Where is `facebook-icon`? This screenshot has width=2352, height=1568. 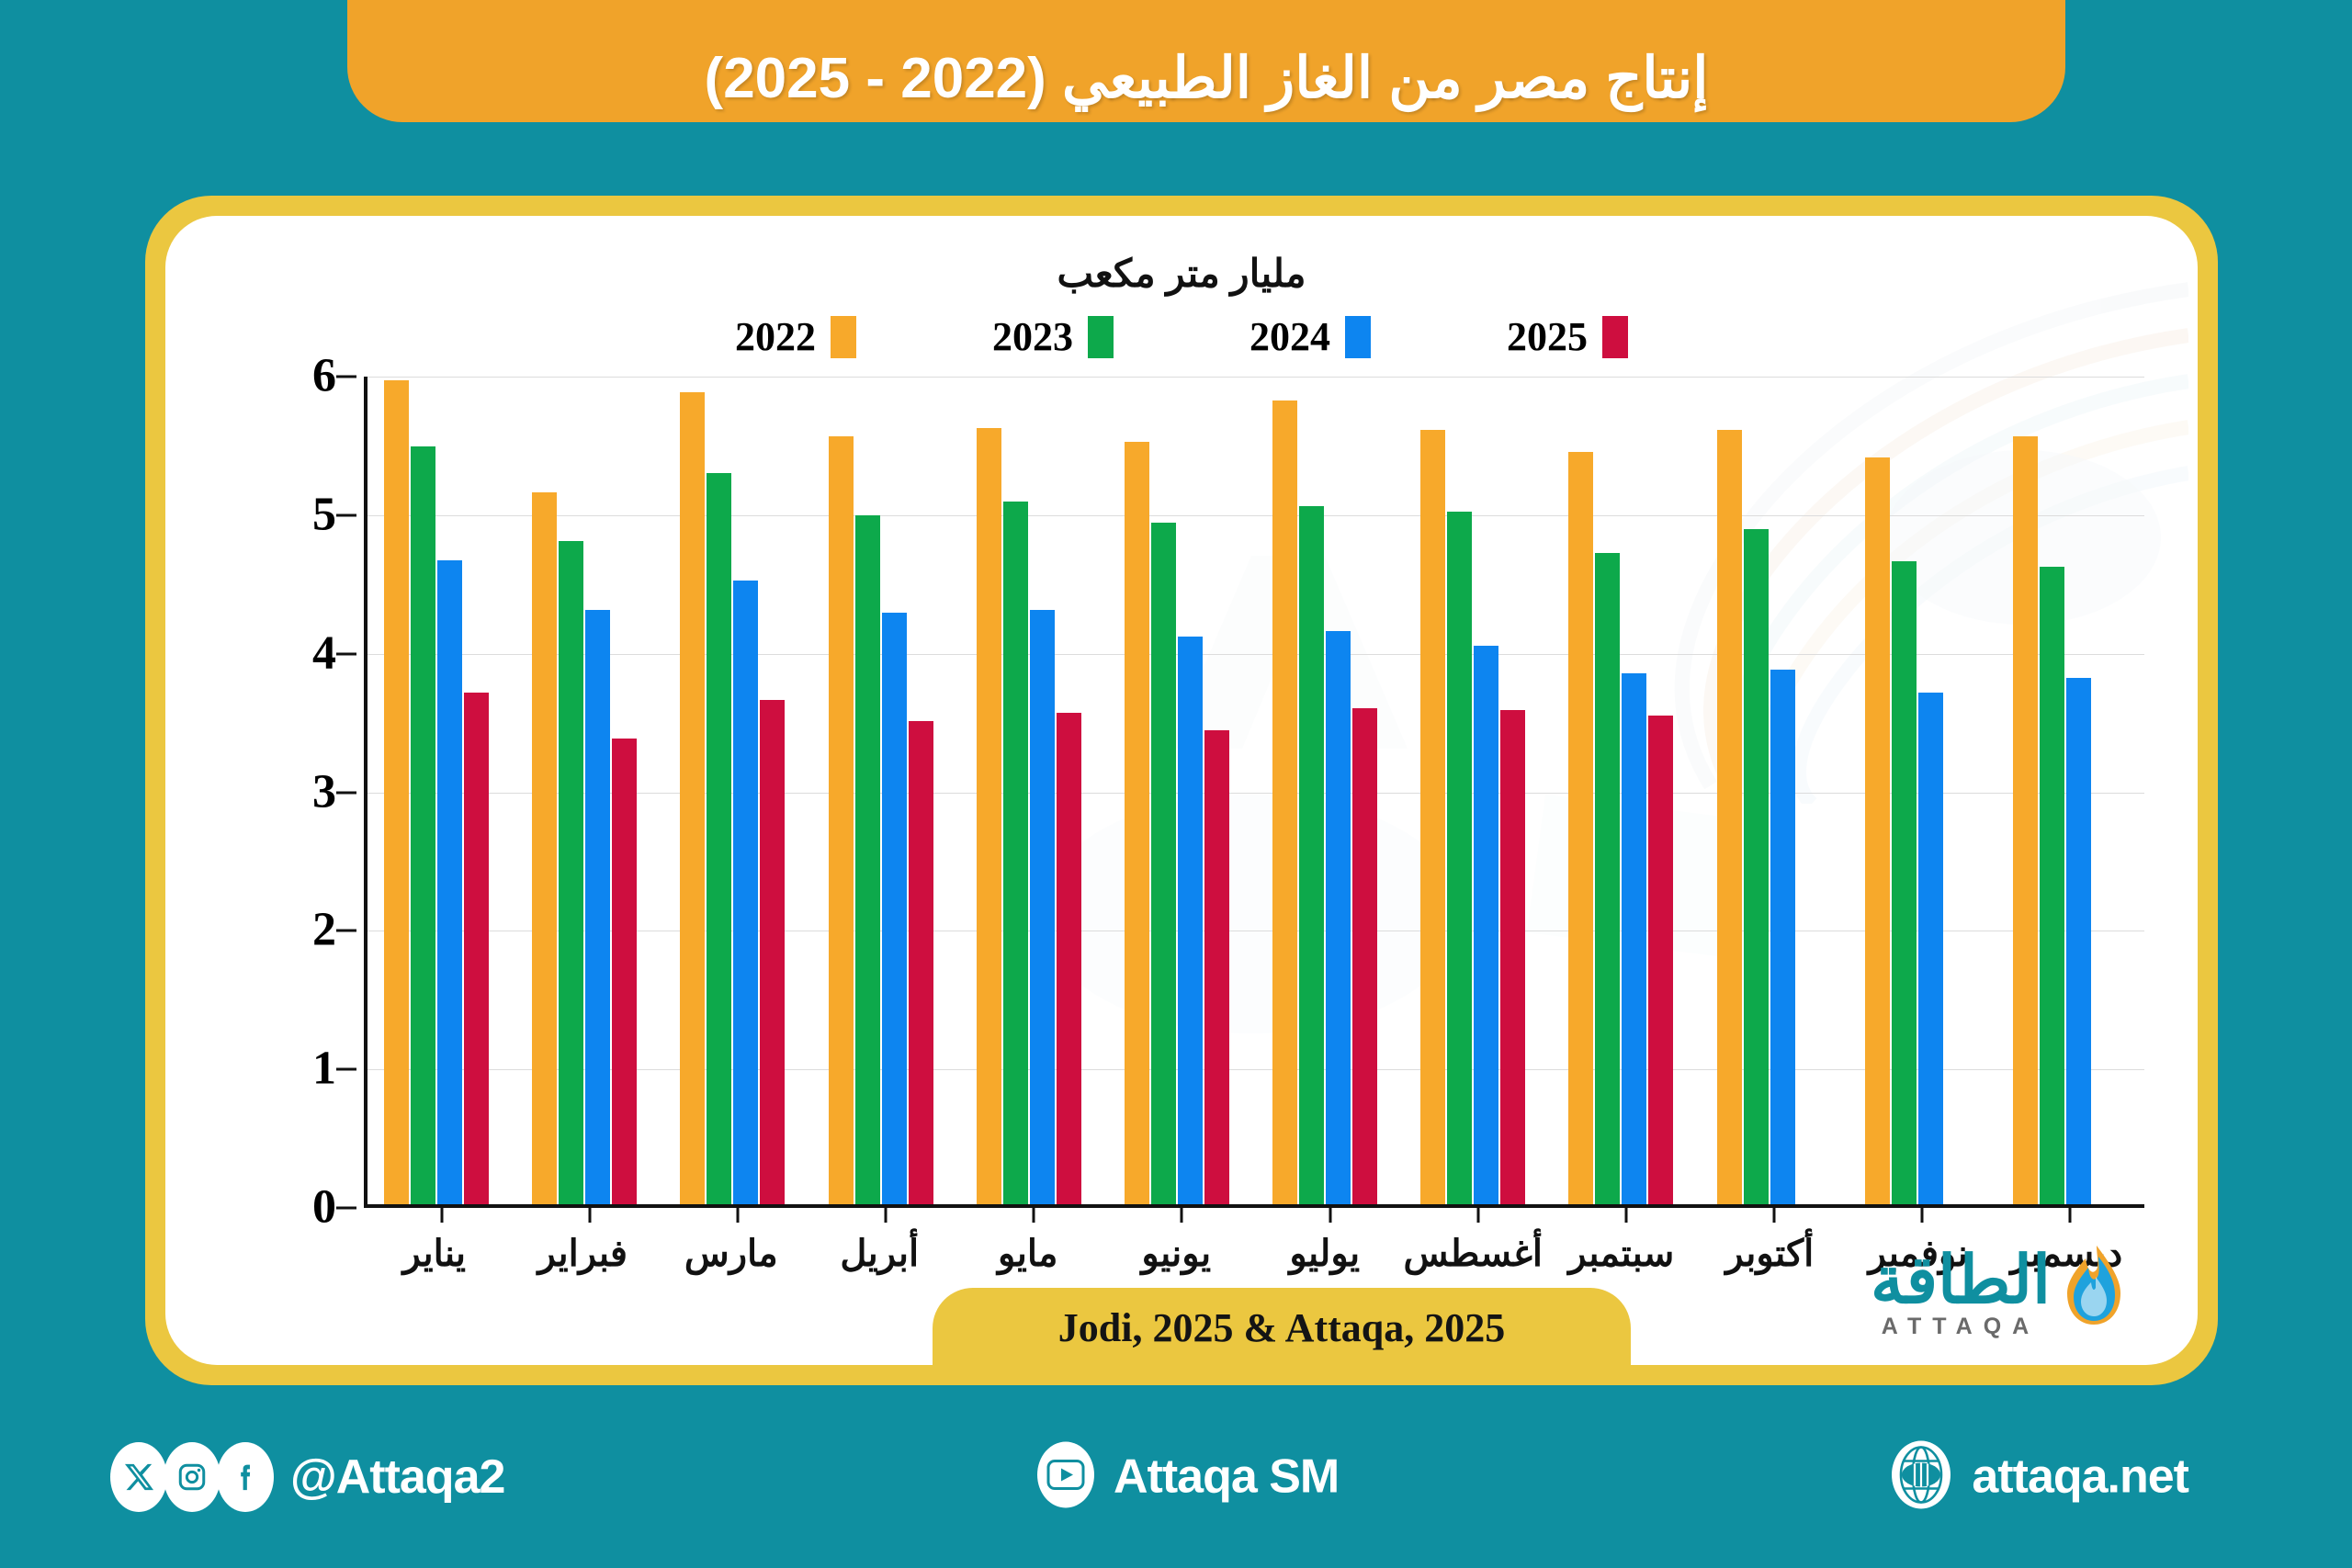 facebook-icon is located at coordinates (245, 1477).